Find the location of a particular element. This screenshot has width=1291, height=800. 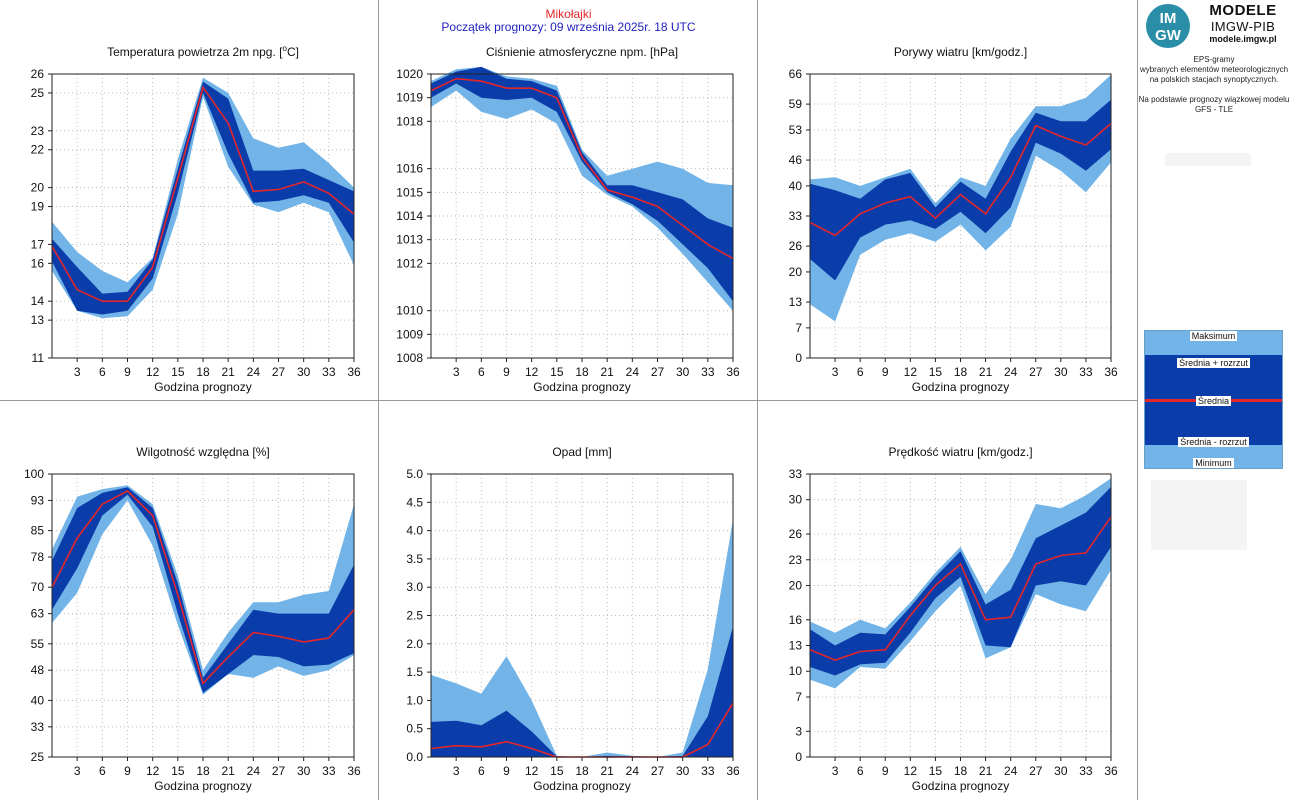

ytick-label-2: 14 is located at coordinates (38, 301).